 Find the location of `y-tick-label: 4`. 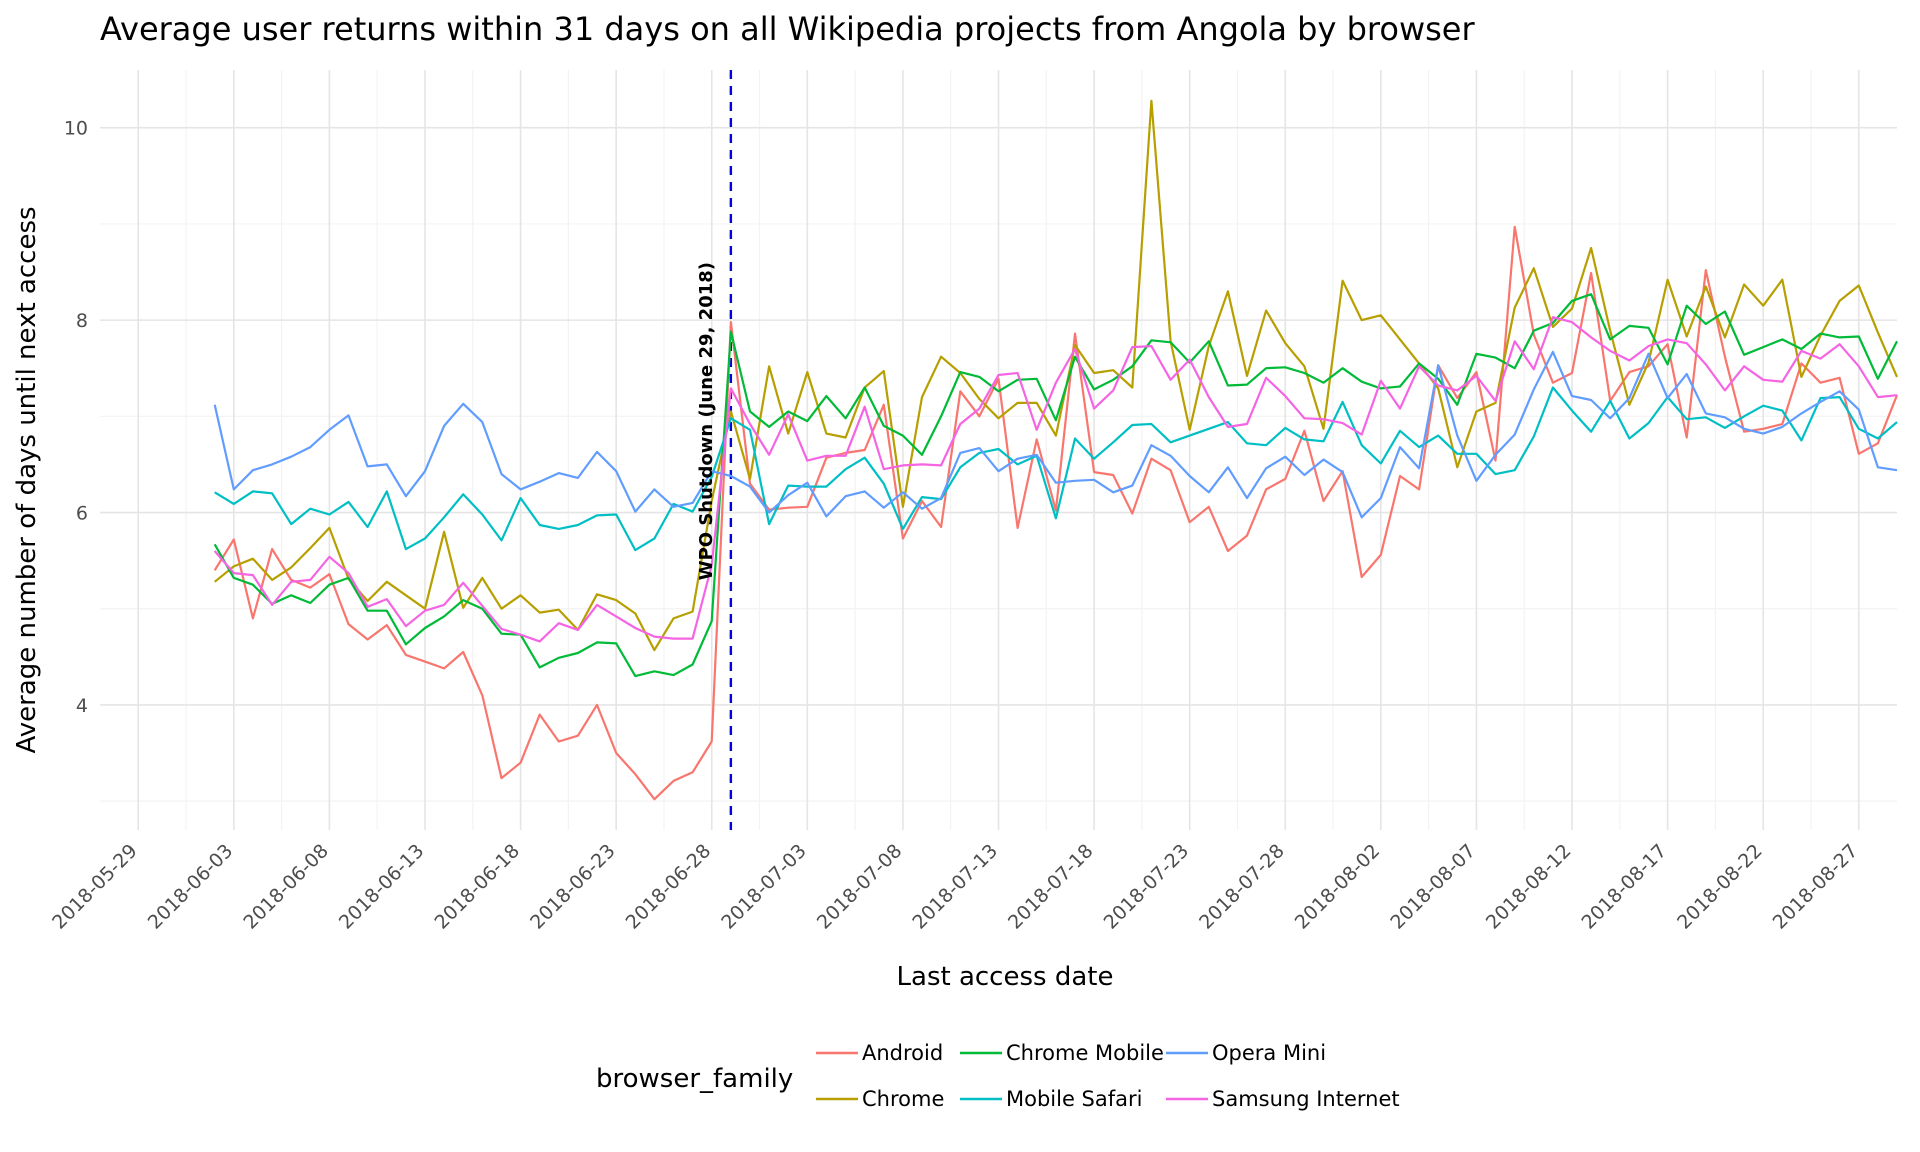

y-tick-label: 4 is located at coordinates (82, 706).